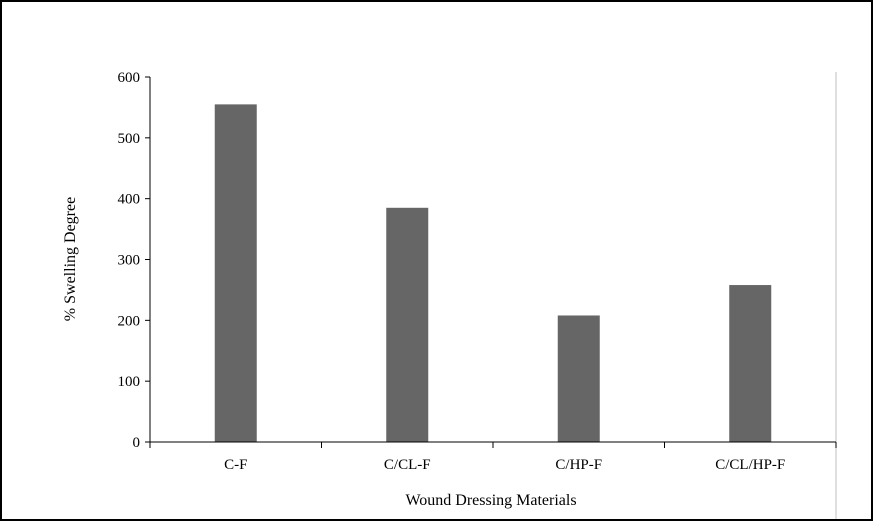 Image resolution: width=873 pixels, height=521 pixels. I want to click on x-tick-label: C/HP-F, so click(578, 465).